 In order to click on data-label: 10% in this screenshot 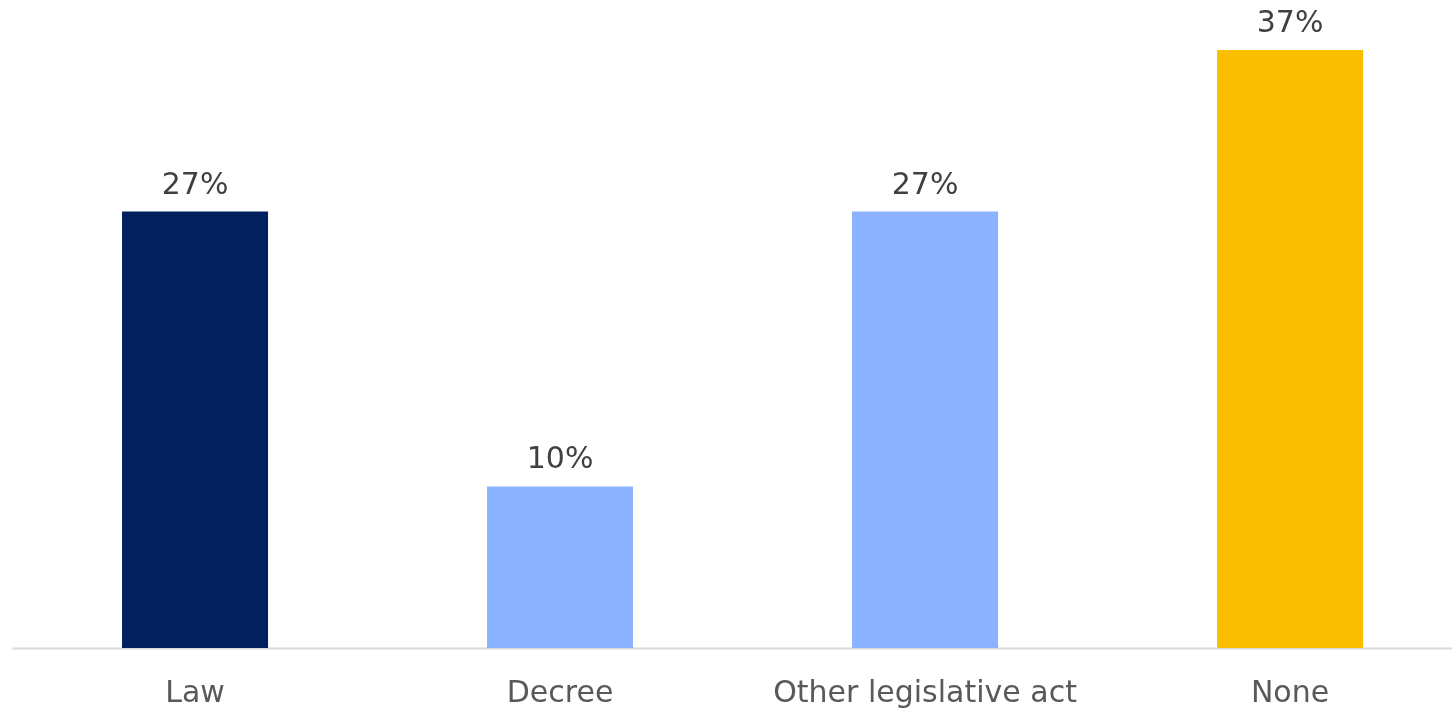, I will do `click(560, 458)`.